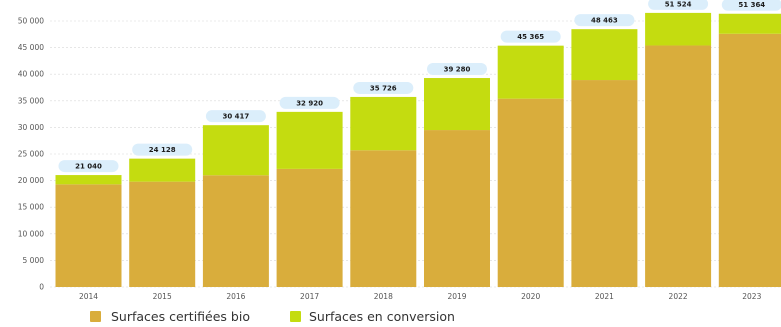 Image resolution: width=781 pixels, height=327 pixels. Describe the element at coordinates (678, 296) in the screenshot. I see `x-tick-label: 2022` at that location.